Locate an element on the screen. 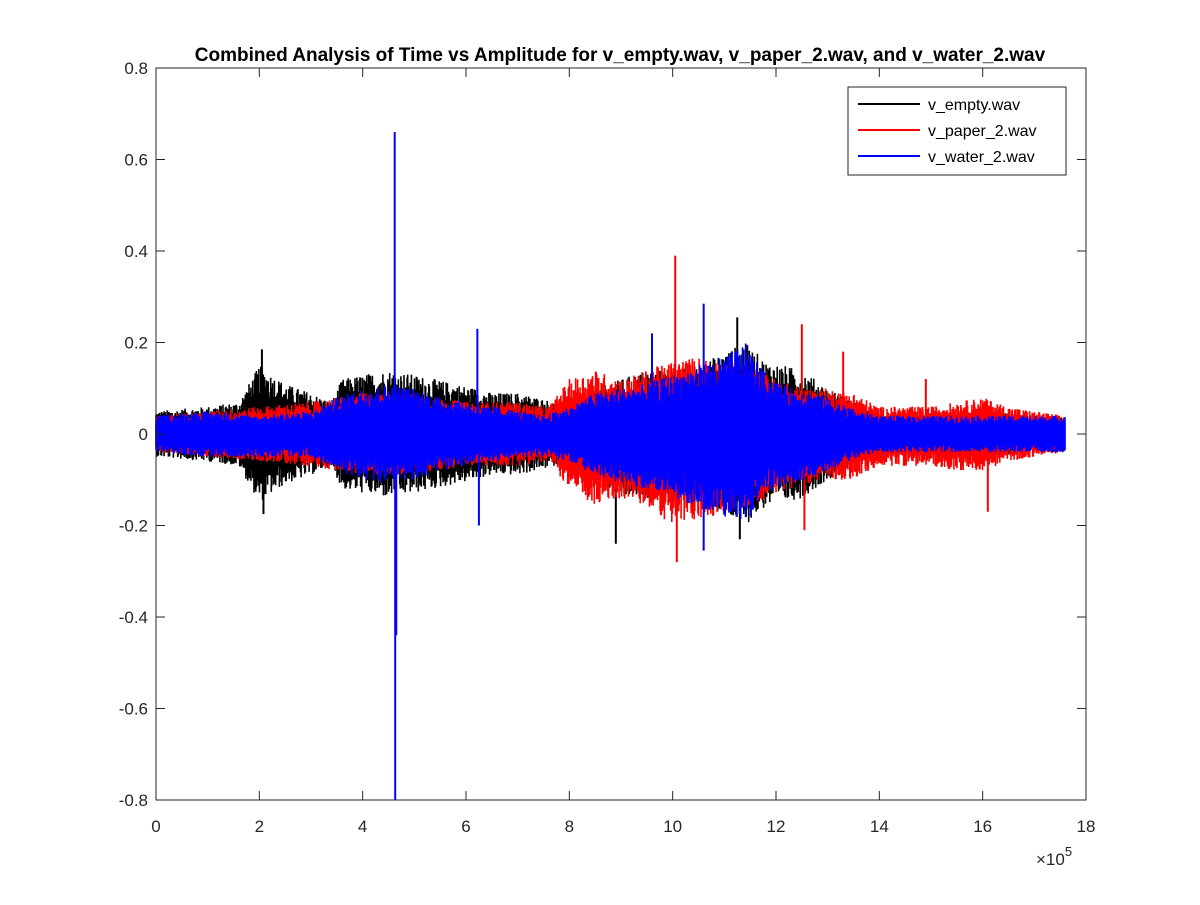 Image resolution: width=1200 pixels, height=905 pixels. x-tick-label: 18 is located at coordinates (1086, 826).